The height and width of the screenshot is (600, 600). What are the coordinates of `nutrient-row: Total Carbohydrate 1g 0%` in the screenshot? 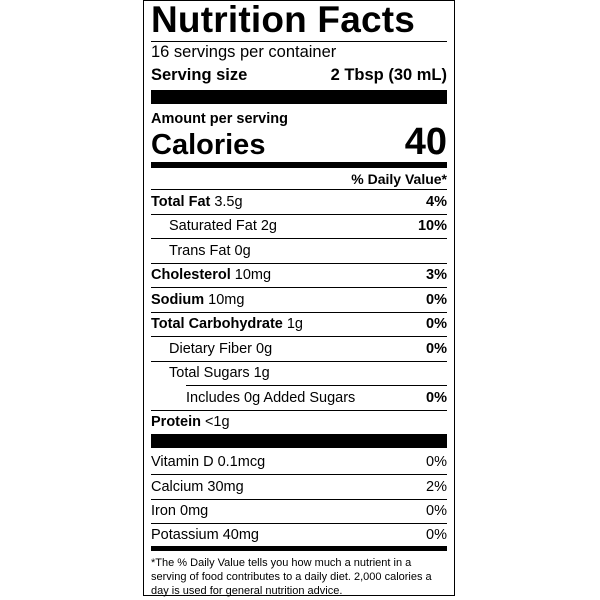 It's located at (299, 323).